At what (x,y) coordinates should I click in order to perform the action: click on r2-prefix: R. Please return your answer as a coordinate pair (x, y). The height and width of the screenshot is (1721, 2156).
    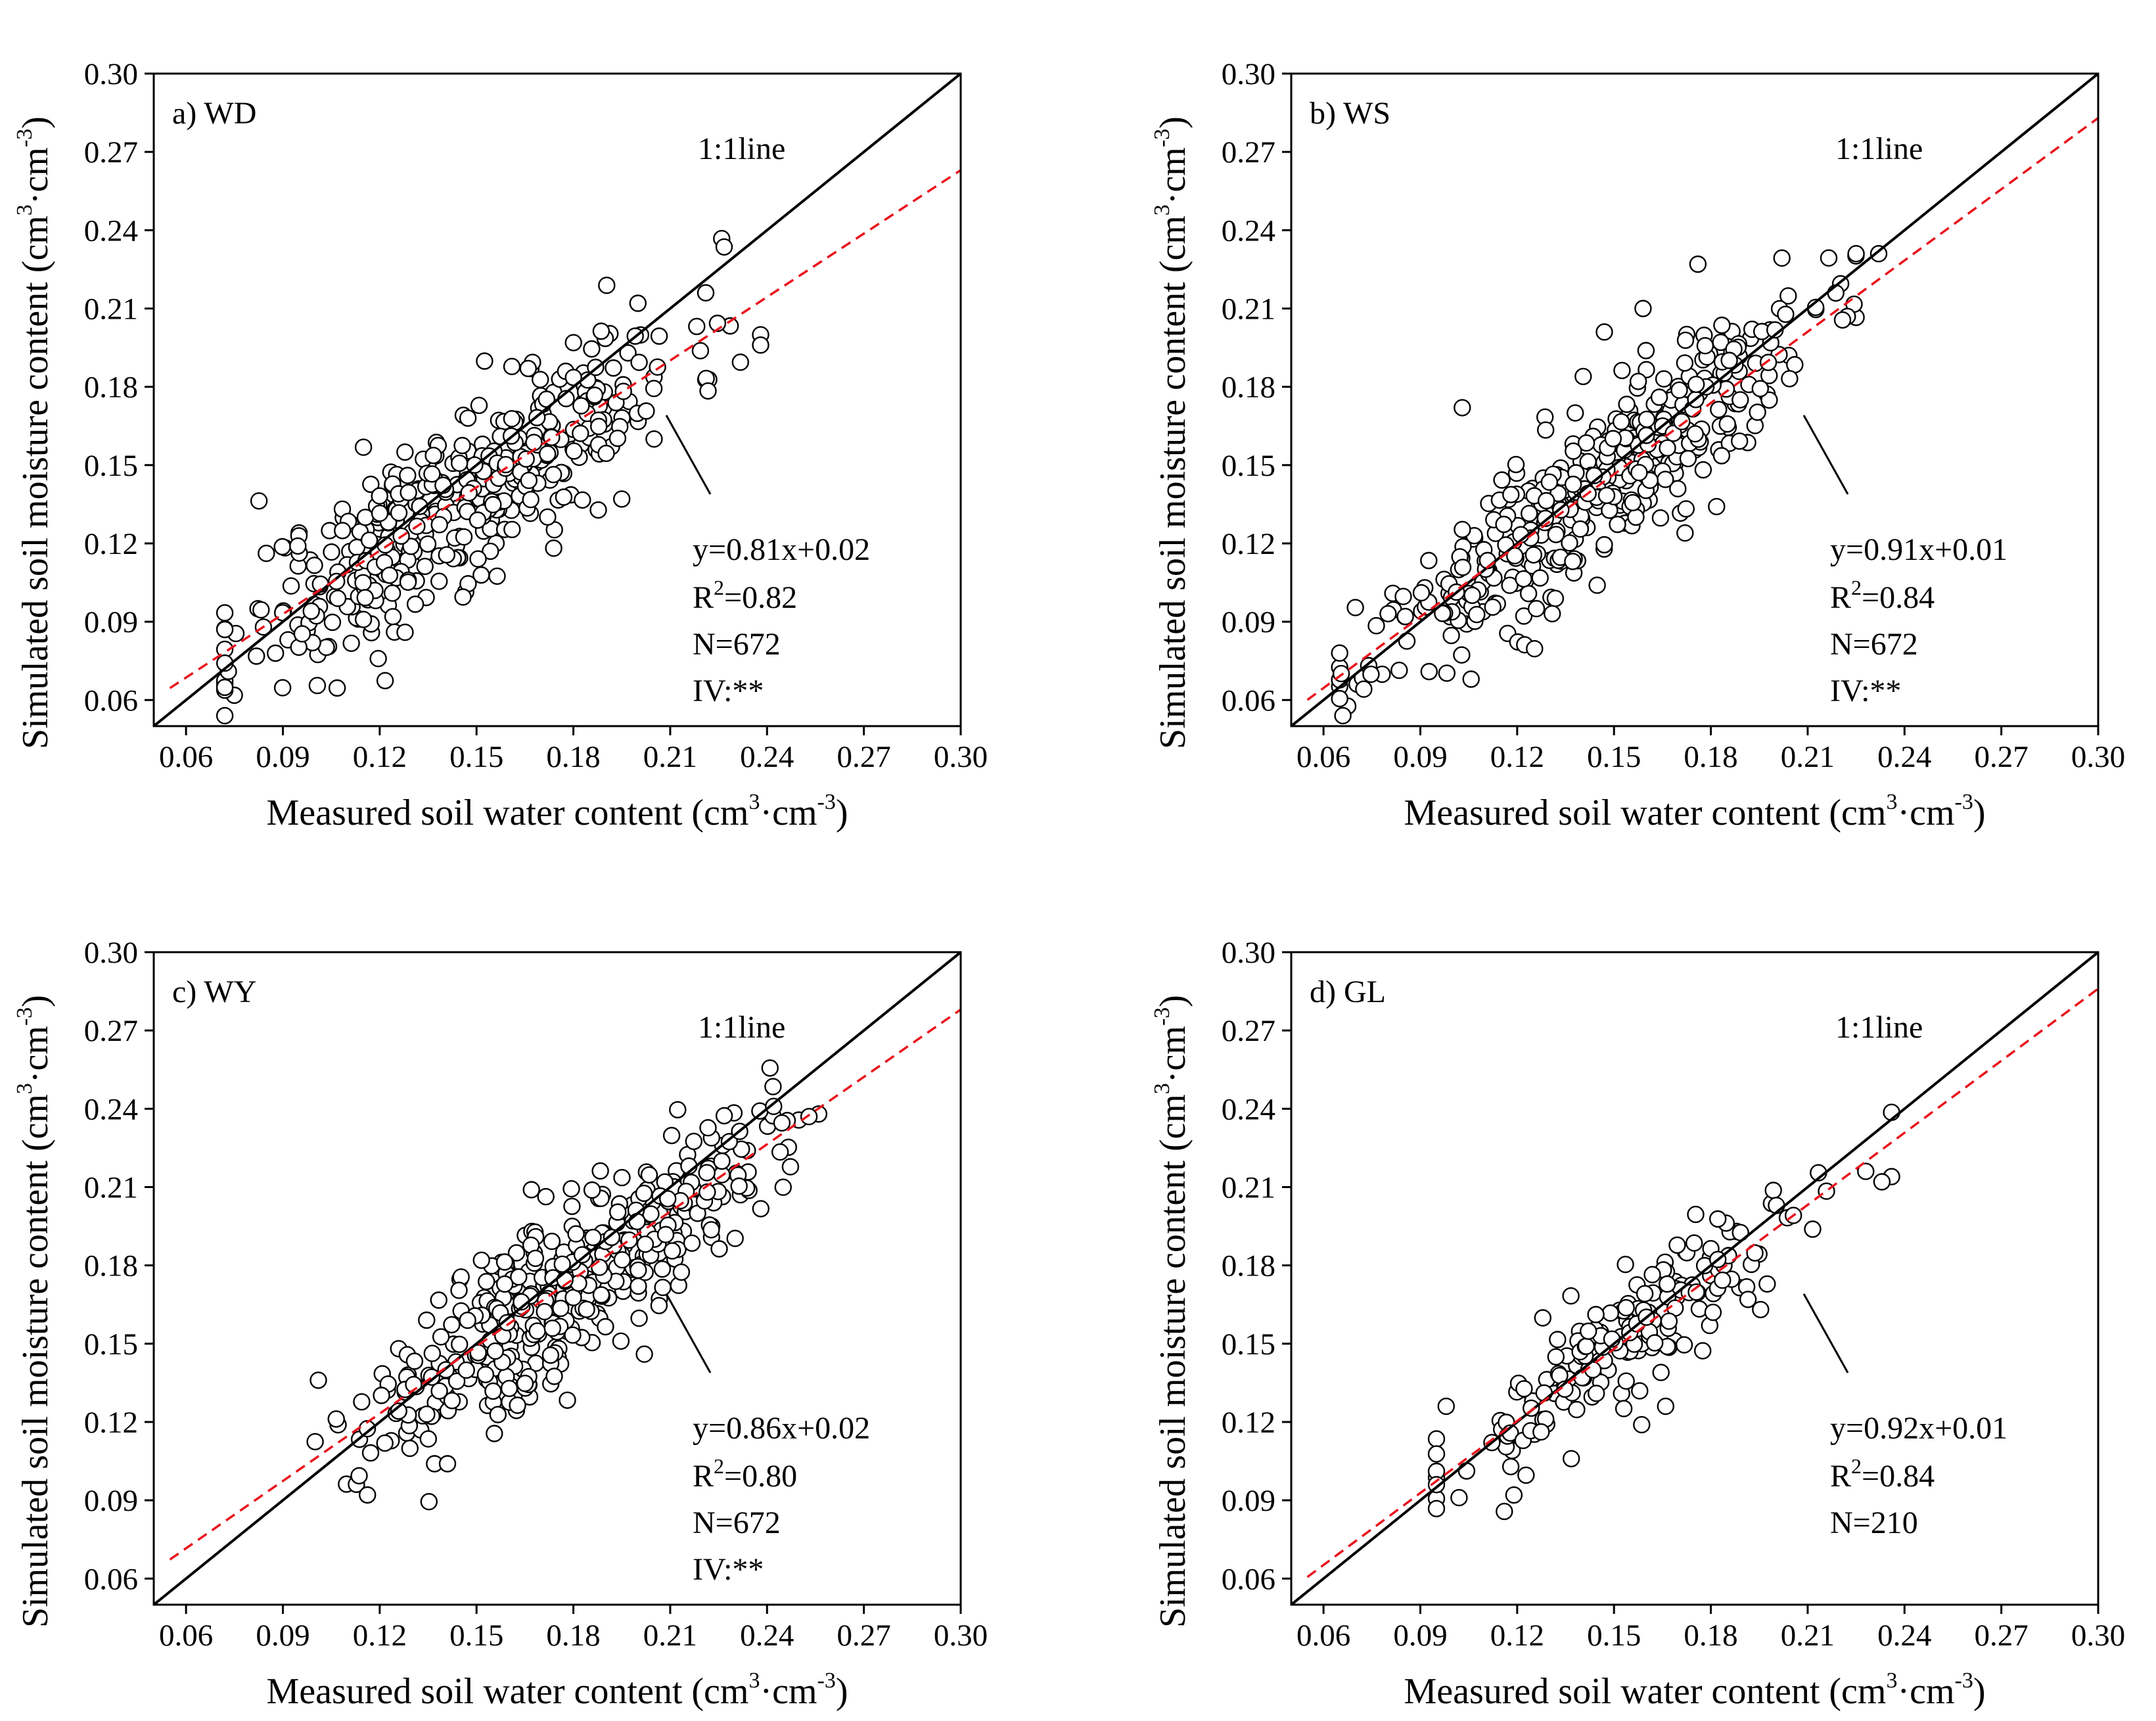
    Looking at the image, I should click on (1840, 1476).